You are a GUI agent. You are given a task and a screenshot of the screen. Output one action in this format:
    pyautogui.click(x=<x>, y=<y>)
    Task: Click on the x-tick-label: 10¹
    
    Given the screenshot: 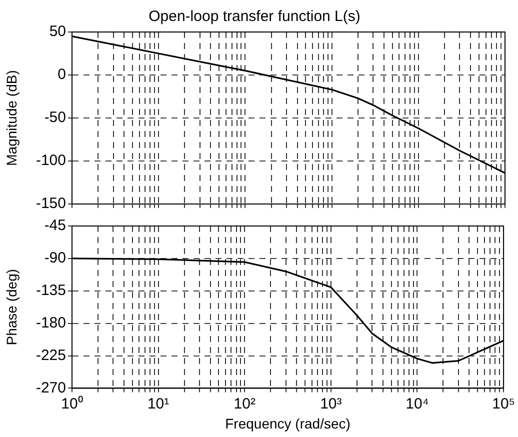 What is the action you would take?
    pyautogui.click(x=158, y=403)
    